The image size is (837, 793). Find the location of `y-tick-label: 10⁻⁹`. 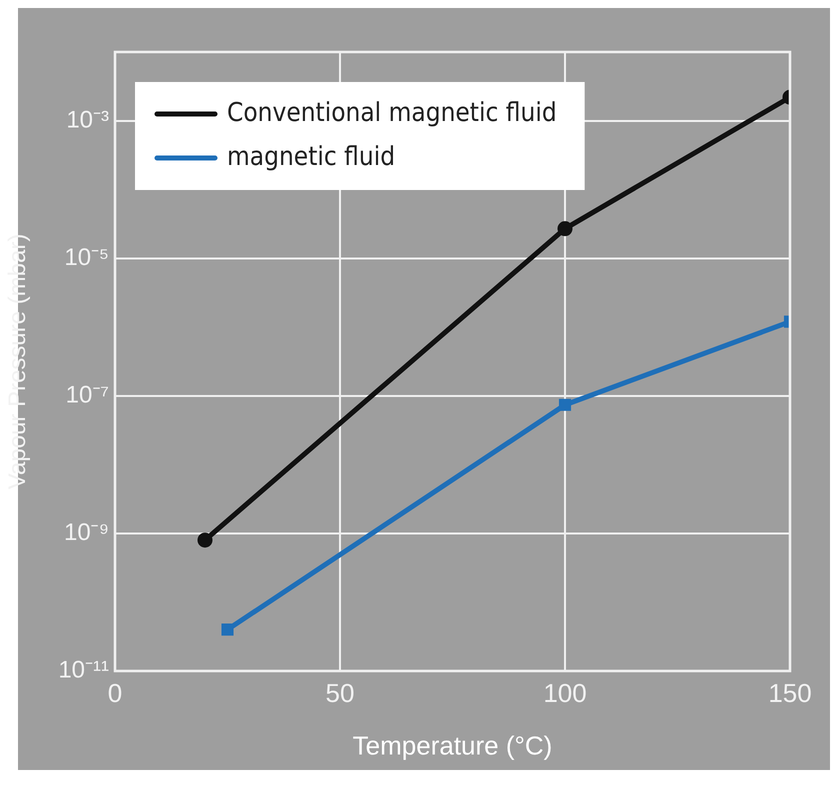

y-tick-label: 10⁻⁹ is located at coordinates (86, 532).